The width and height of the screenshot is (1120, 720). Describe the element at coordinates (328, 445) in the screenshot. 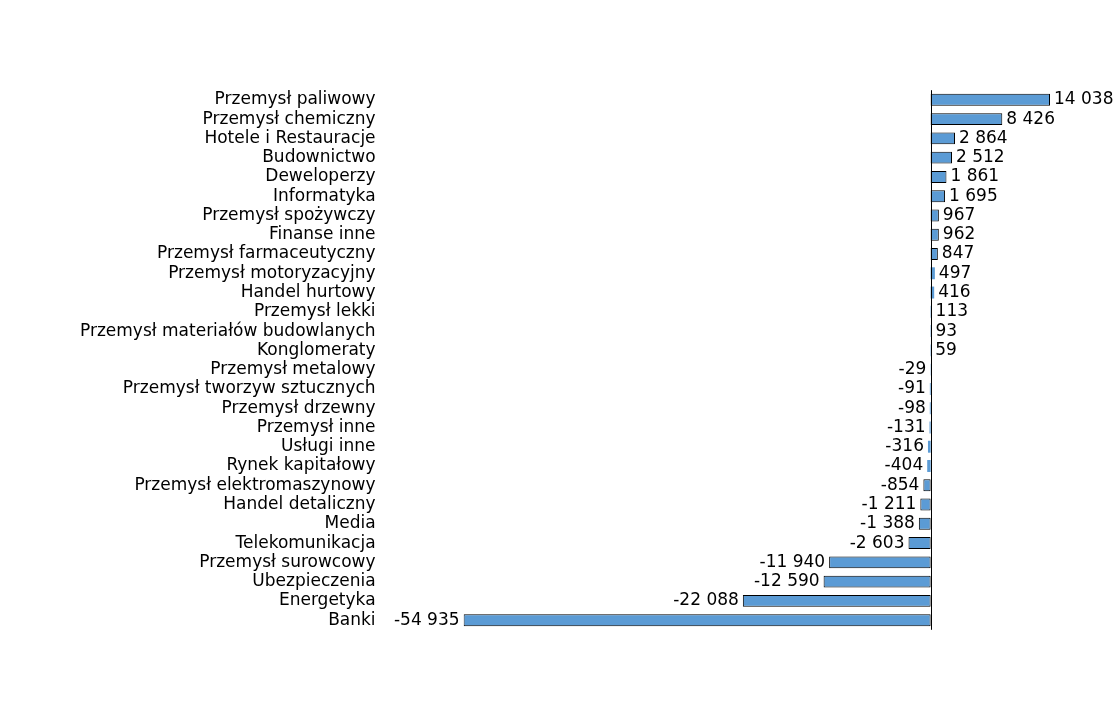

I see `y-tick-label: Usługi inne` at that location.